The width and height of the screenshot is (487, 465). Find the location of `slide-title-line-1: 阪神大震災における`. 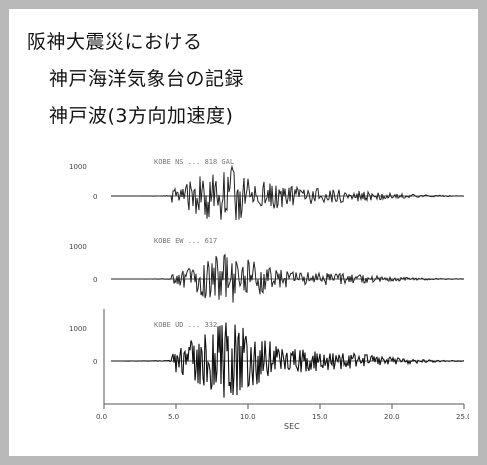

slide-title-line-1: 阪神大震災における is located at coordinates (115, 42).